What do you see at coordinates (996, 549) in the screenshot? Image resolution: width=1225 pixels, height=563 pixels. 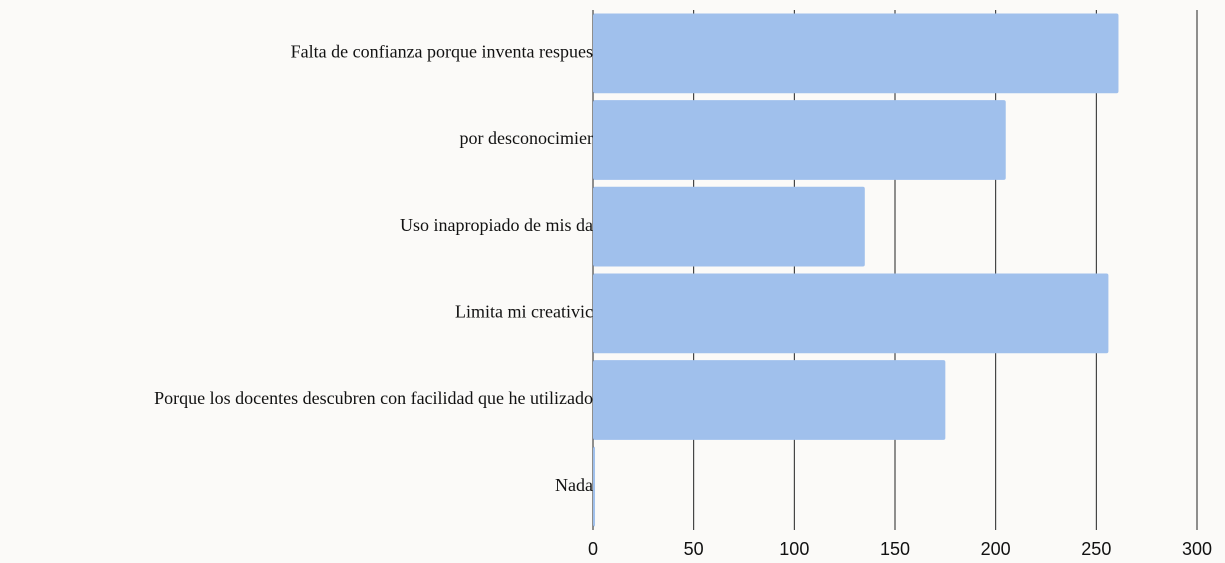 I see `x-tick-label: 200` at bounding box center [996, 549].